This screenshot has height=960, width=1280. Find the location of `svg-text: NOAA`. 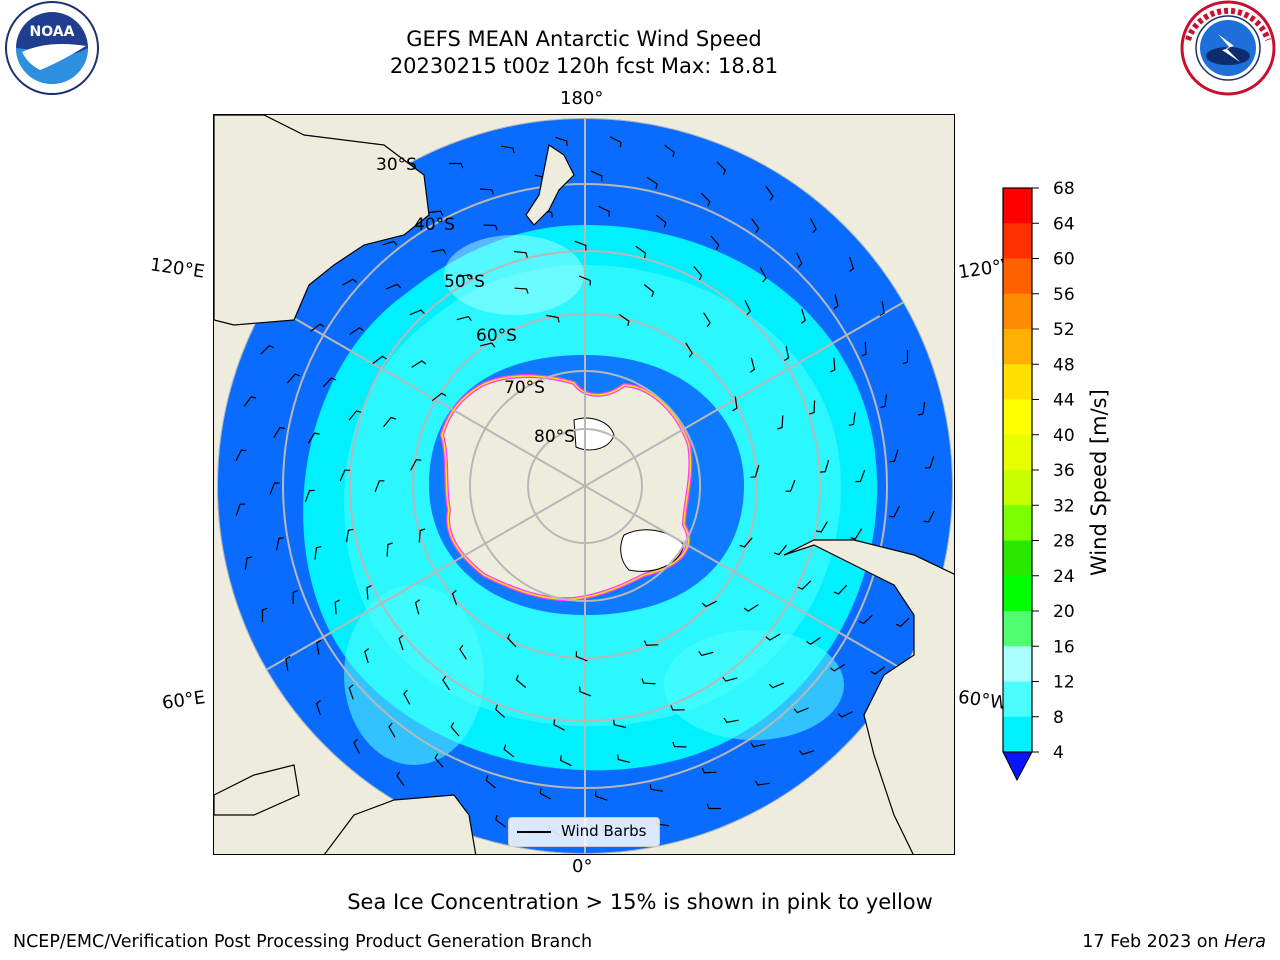

svg-text: NOAA is located at coordinates (52, 32).